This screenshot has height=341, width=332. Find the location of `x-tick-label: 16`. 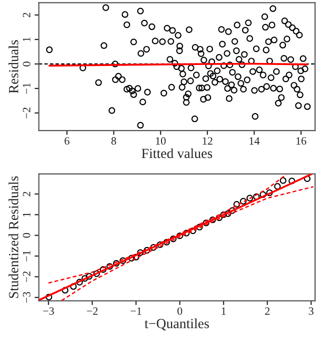

x-tick-label: 16 is located at coordinates (301, 141).